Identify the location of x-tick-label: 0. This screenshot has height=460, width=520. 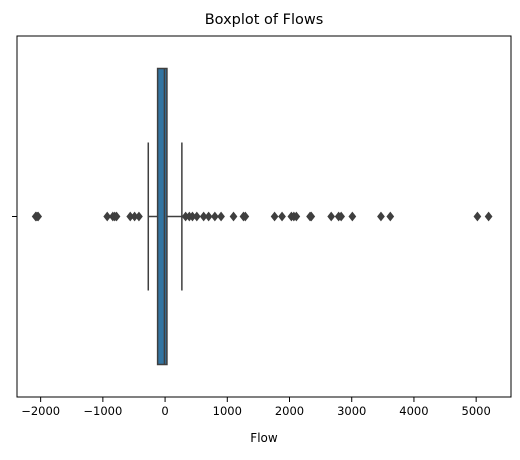
(164, 411).